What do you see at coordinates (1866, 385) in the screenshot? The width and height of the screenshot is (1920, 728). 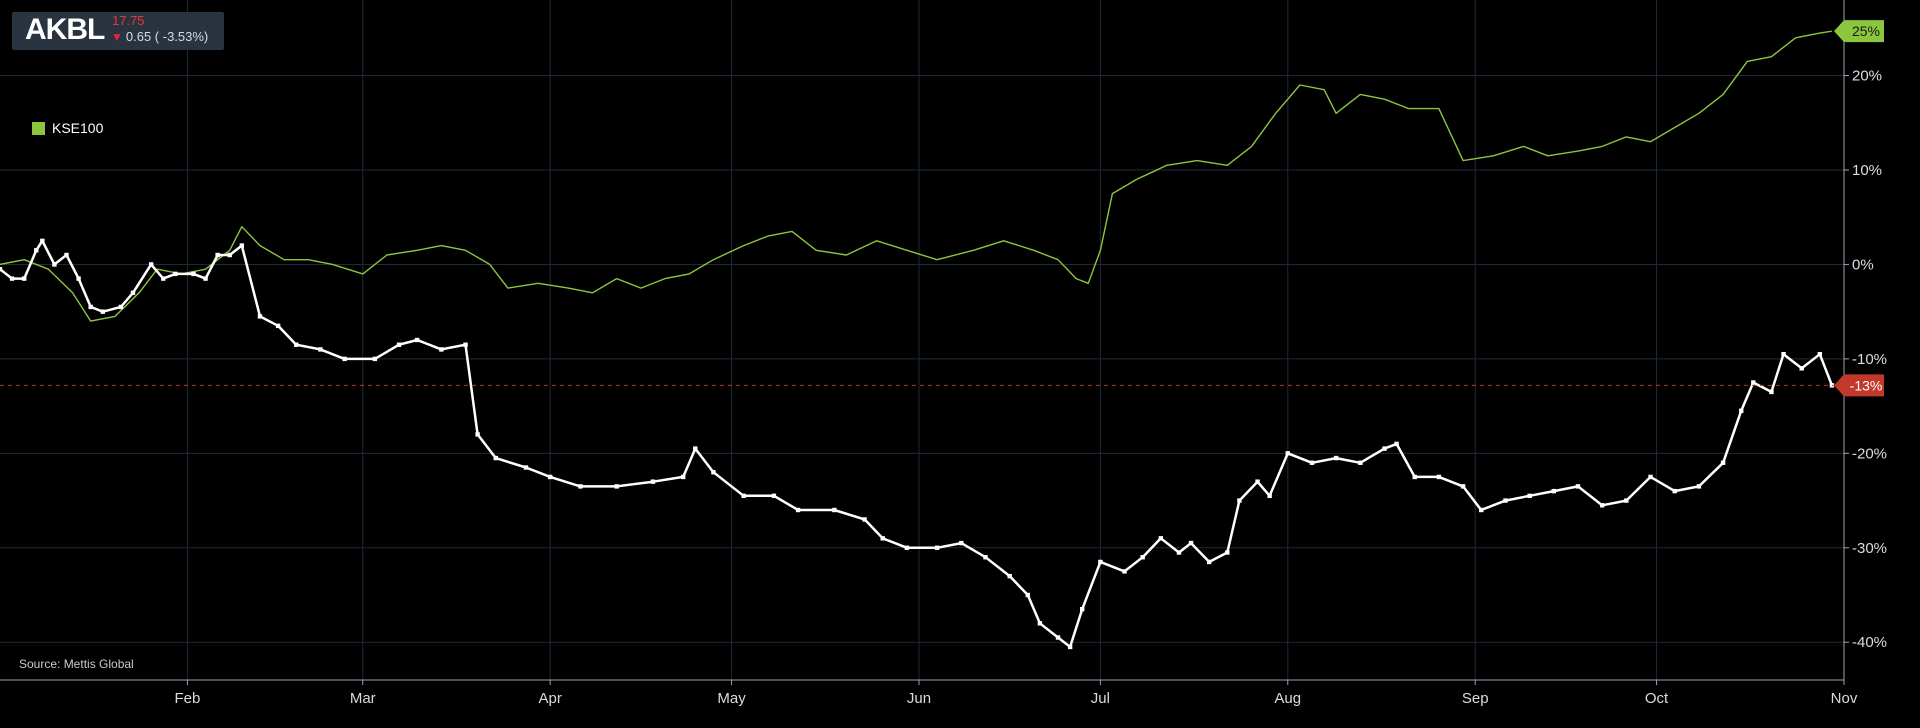 I see `value-tag-label: -13%` at bounding box center [1866, 385].